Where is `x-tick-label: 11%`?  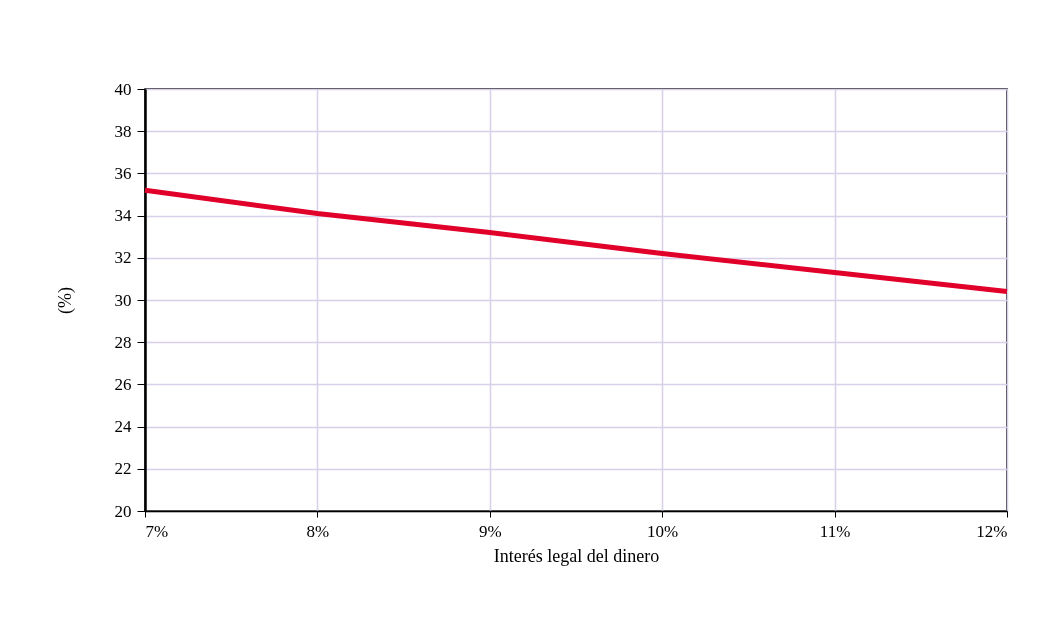
x-tick-label: 11% is located at coordinates (835, 531).